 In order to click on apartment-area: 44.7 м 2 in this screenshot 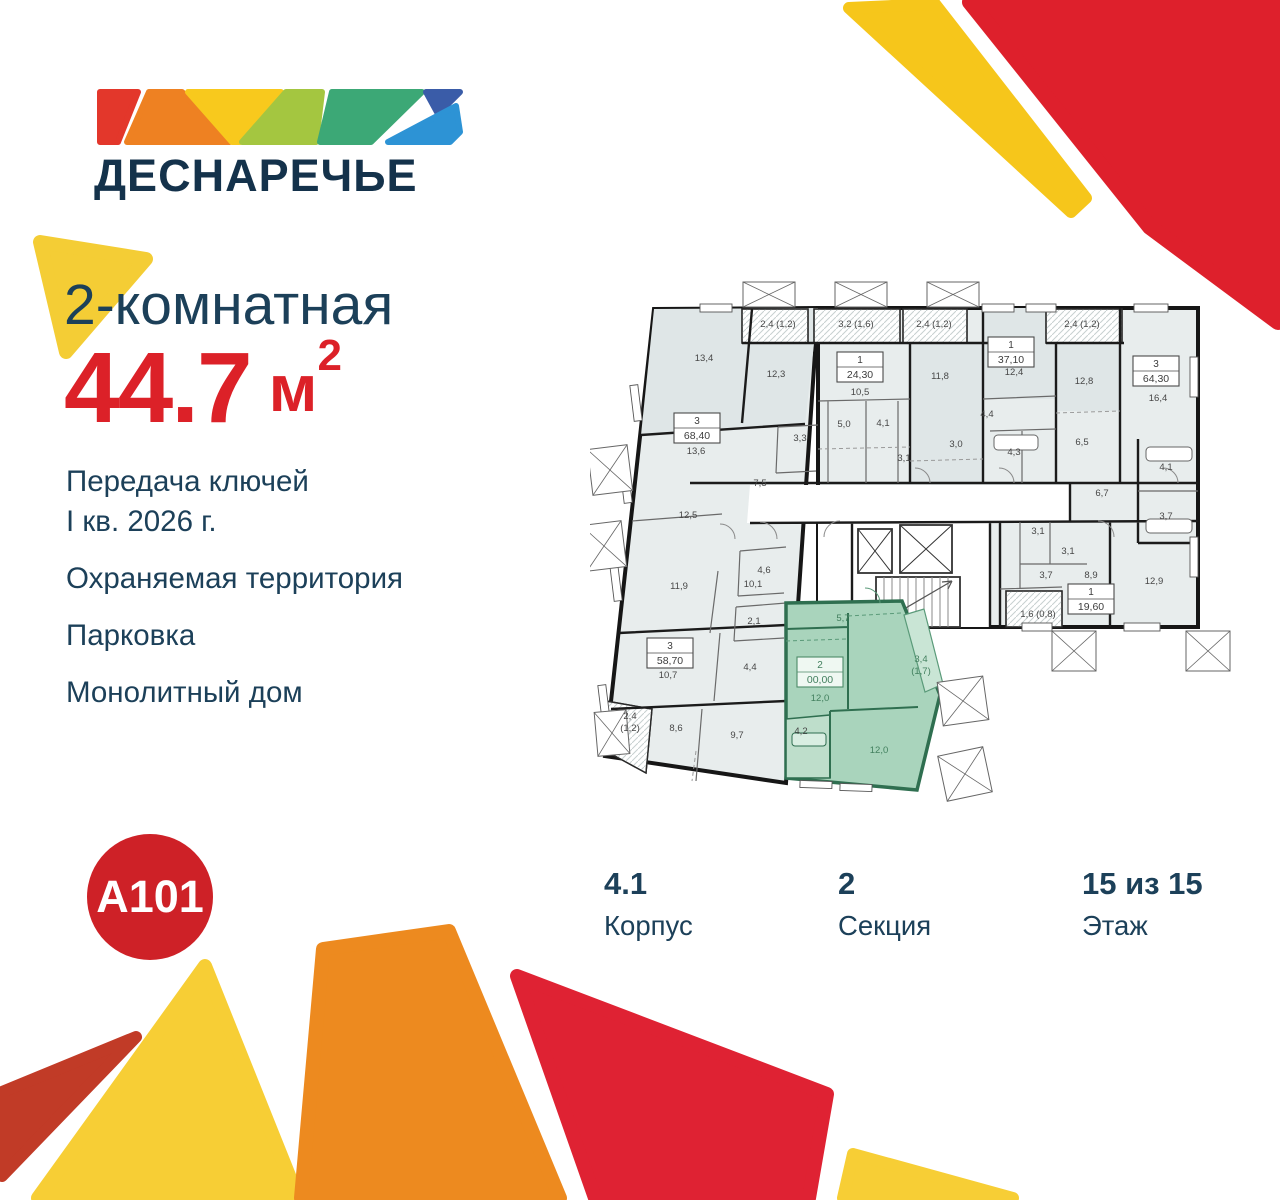, I will do `click(203, 388)`.